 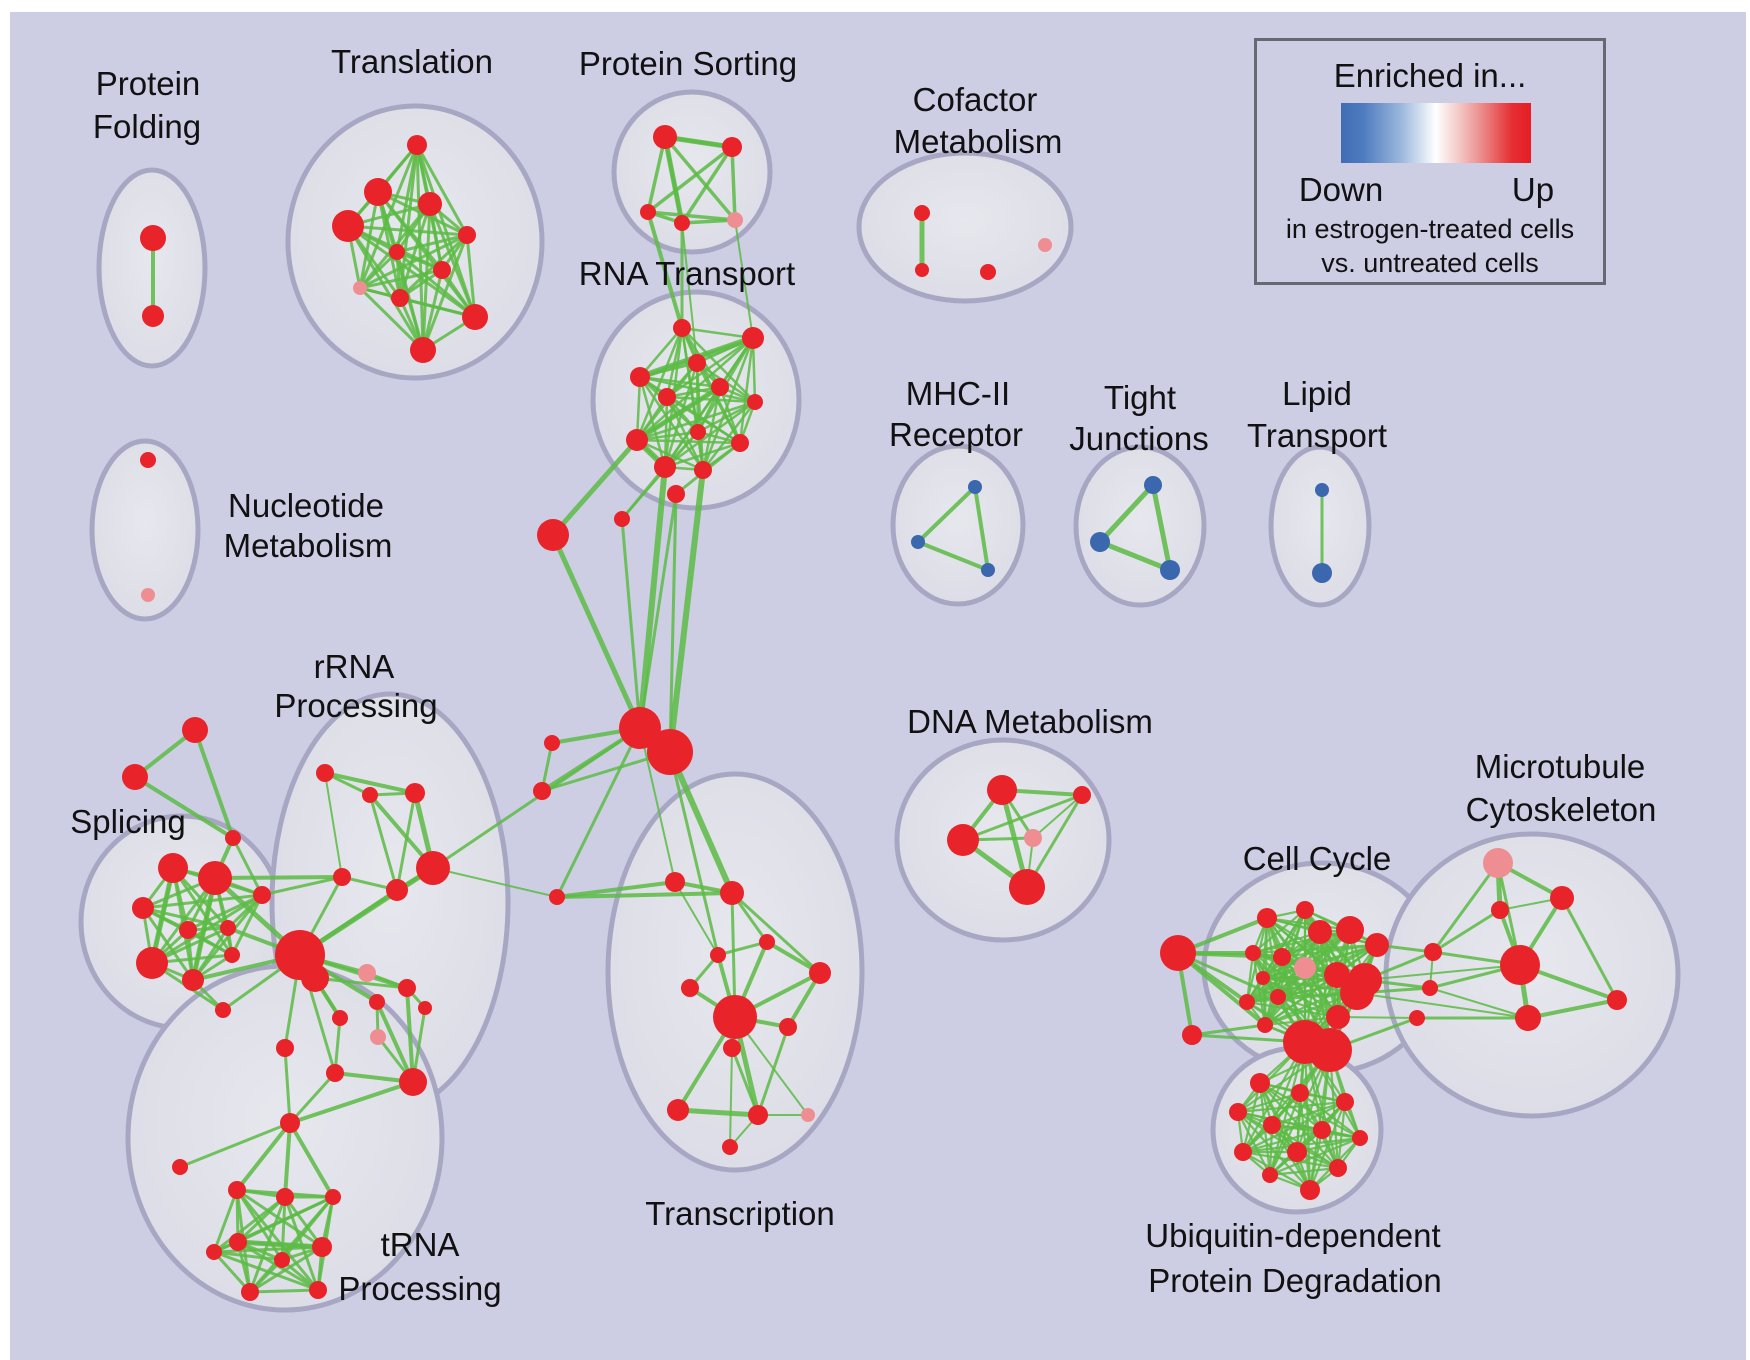 I want to click on node-sp5, so click(x=193, y=980).